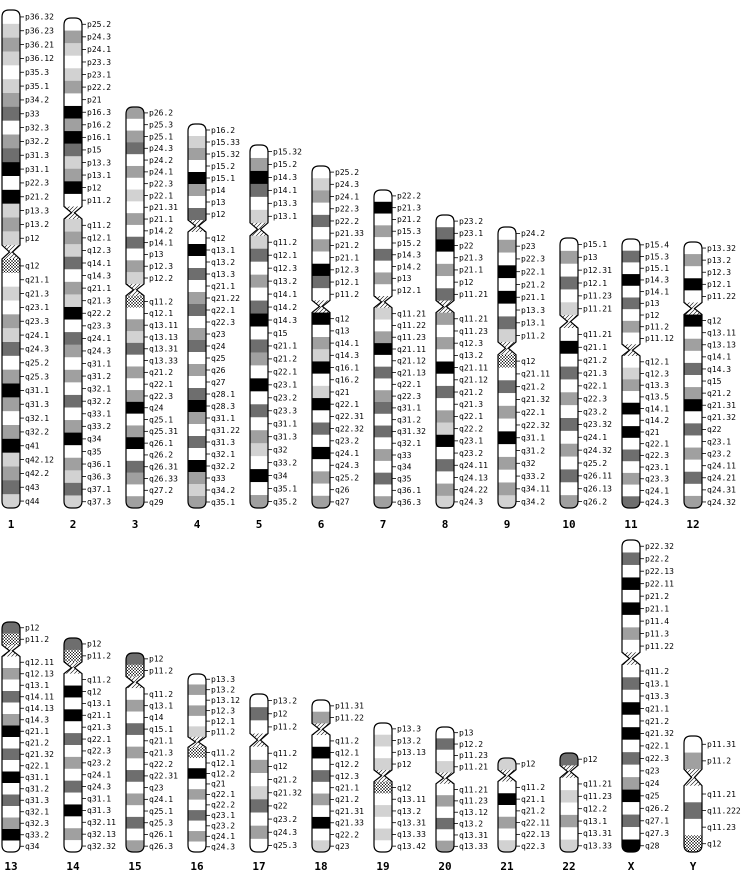 This screenshot has height=873, width=744. Describe the element at coordinates (285, 385) in the screenshot. I see `band-label: q23.1` at that location.